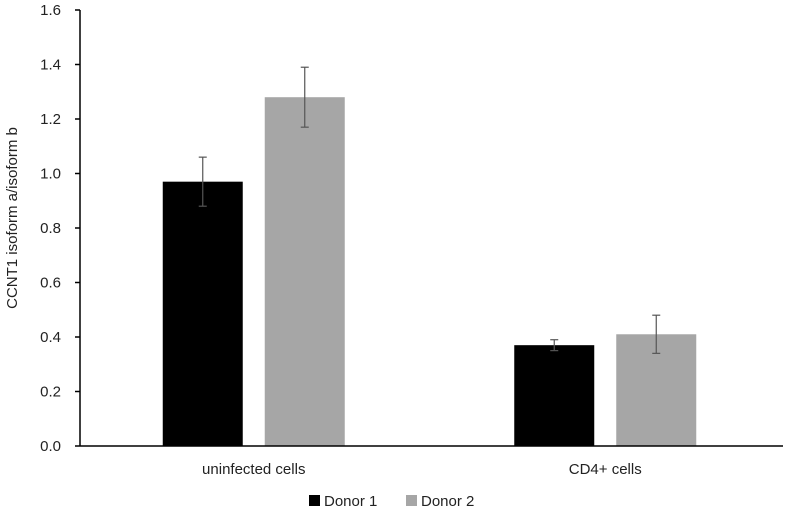 This screenshot has height=514, width=787. What do you see at coordinates (50, 65) in the screenshot?
I see `y-tick-label: 1.4` at bounding box center [50, 65].